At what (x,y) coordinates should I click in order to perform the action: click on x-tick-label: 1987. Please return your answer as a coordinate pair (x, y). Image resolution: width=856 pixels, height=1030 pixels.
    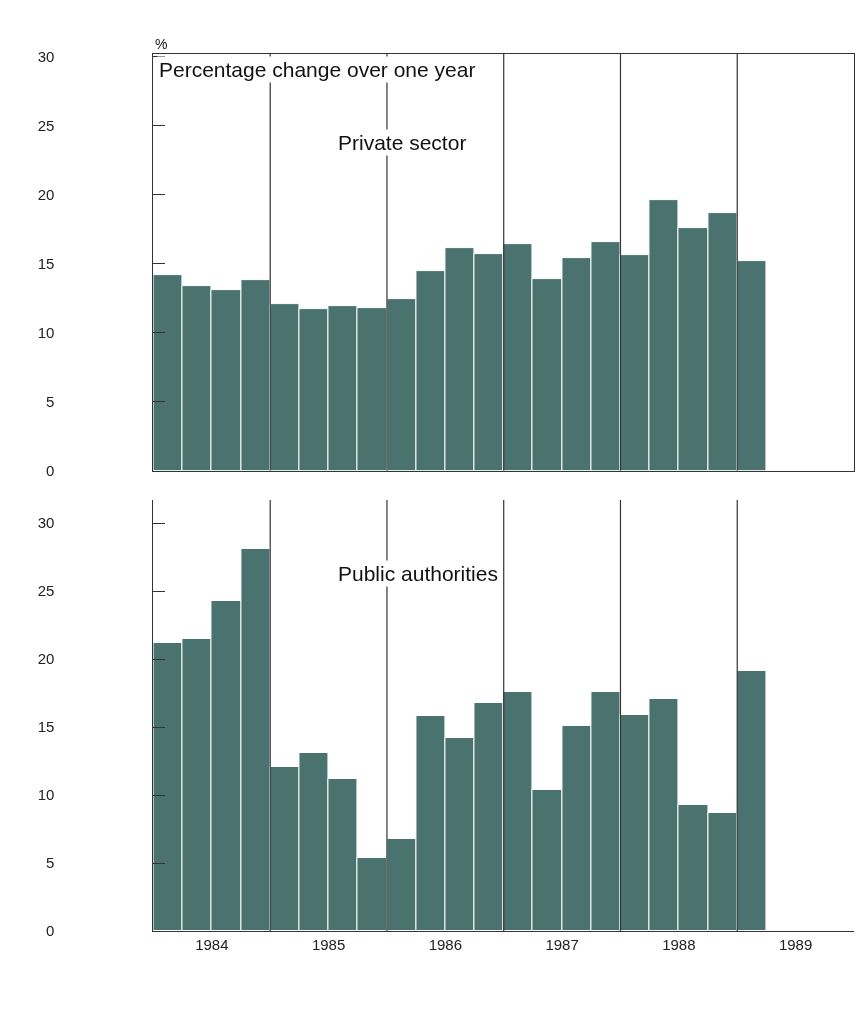
    Looking at the image, I should click on (562, 945).